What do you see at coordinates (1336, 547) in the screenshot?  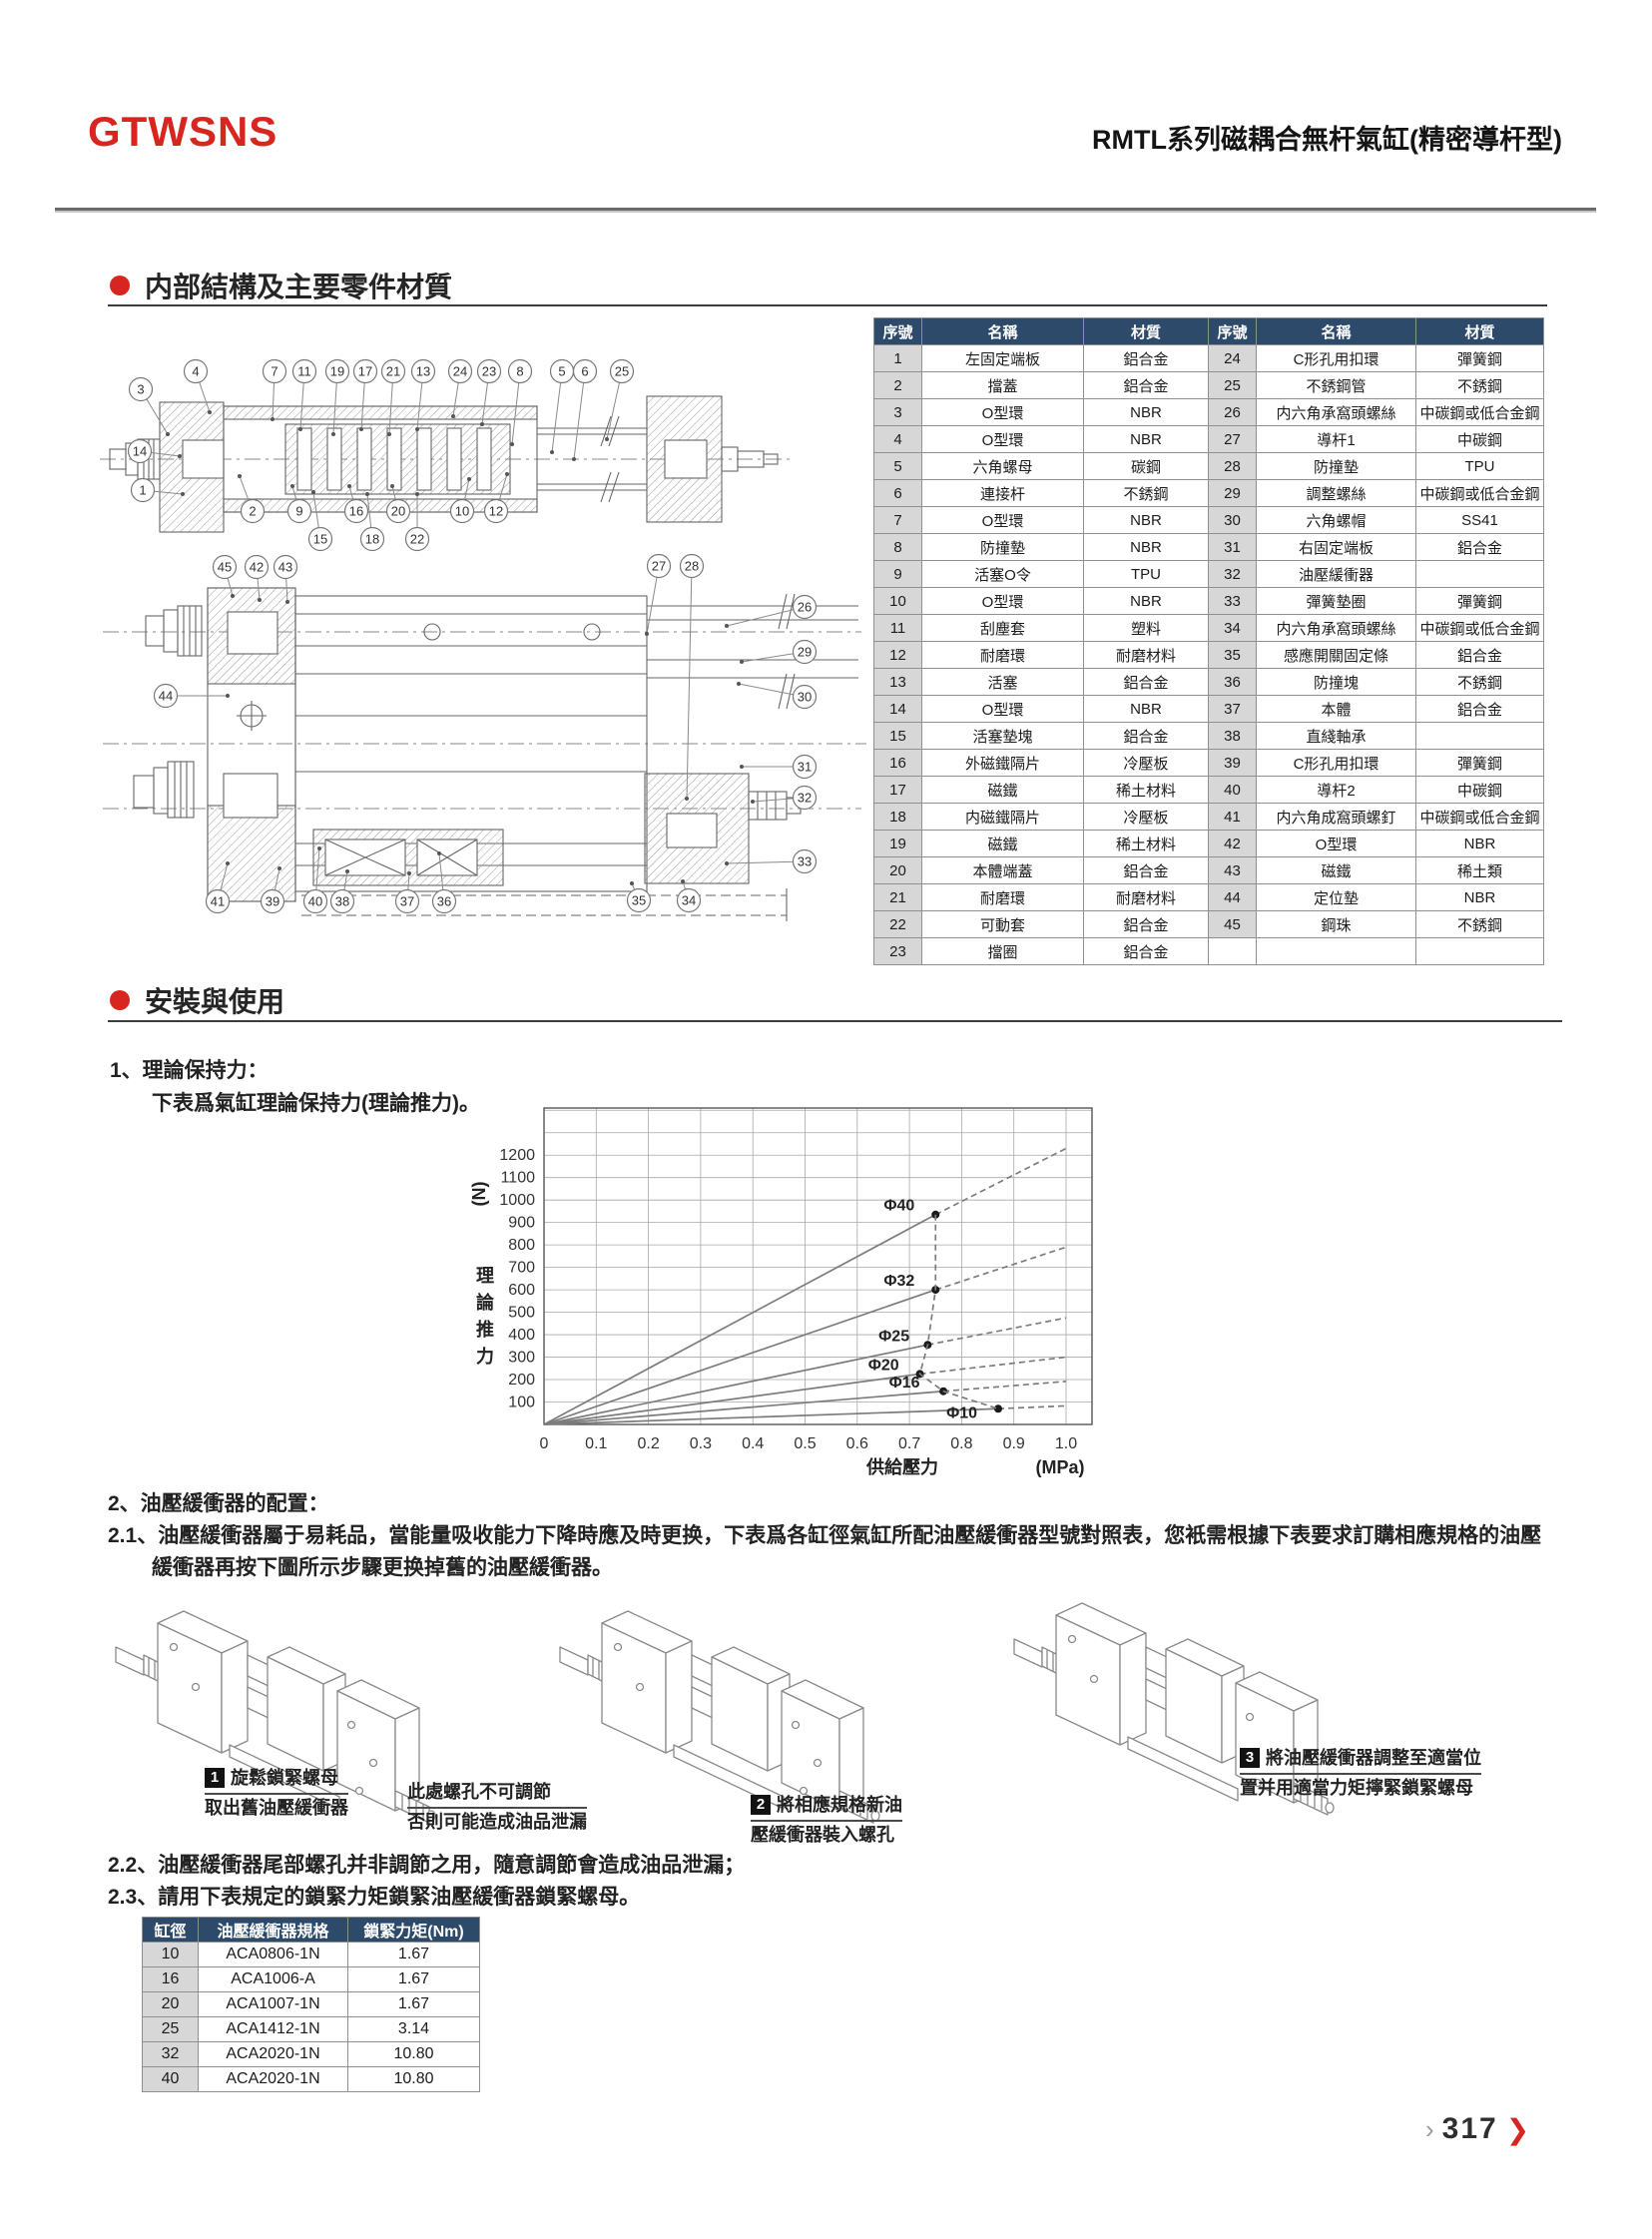 I see `table-cell: 右固定端板` at bounding box center [1336, 547].